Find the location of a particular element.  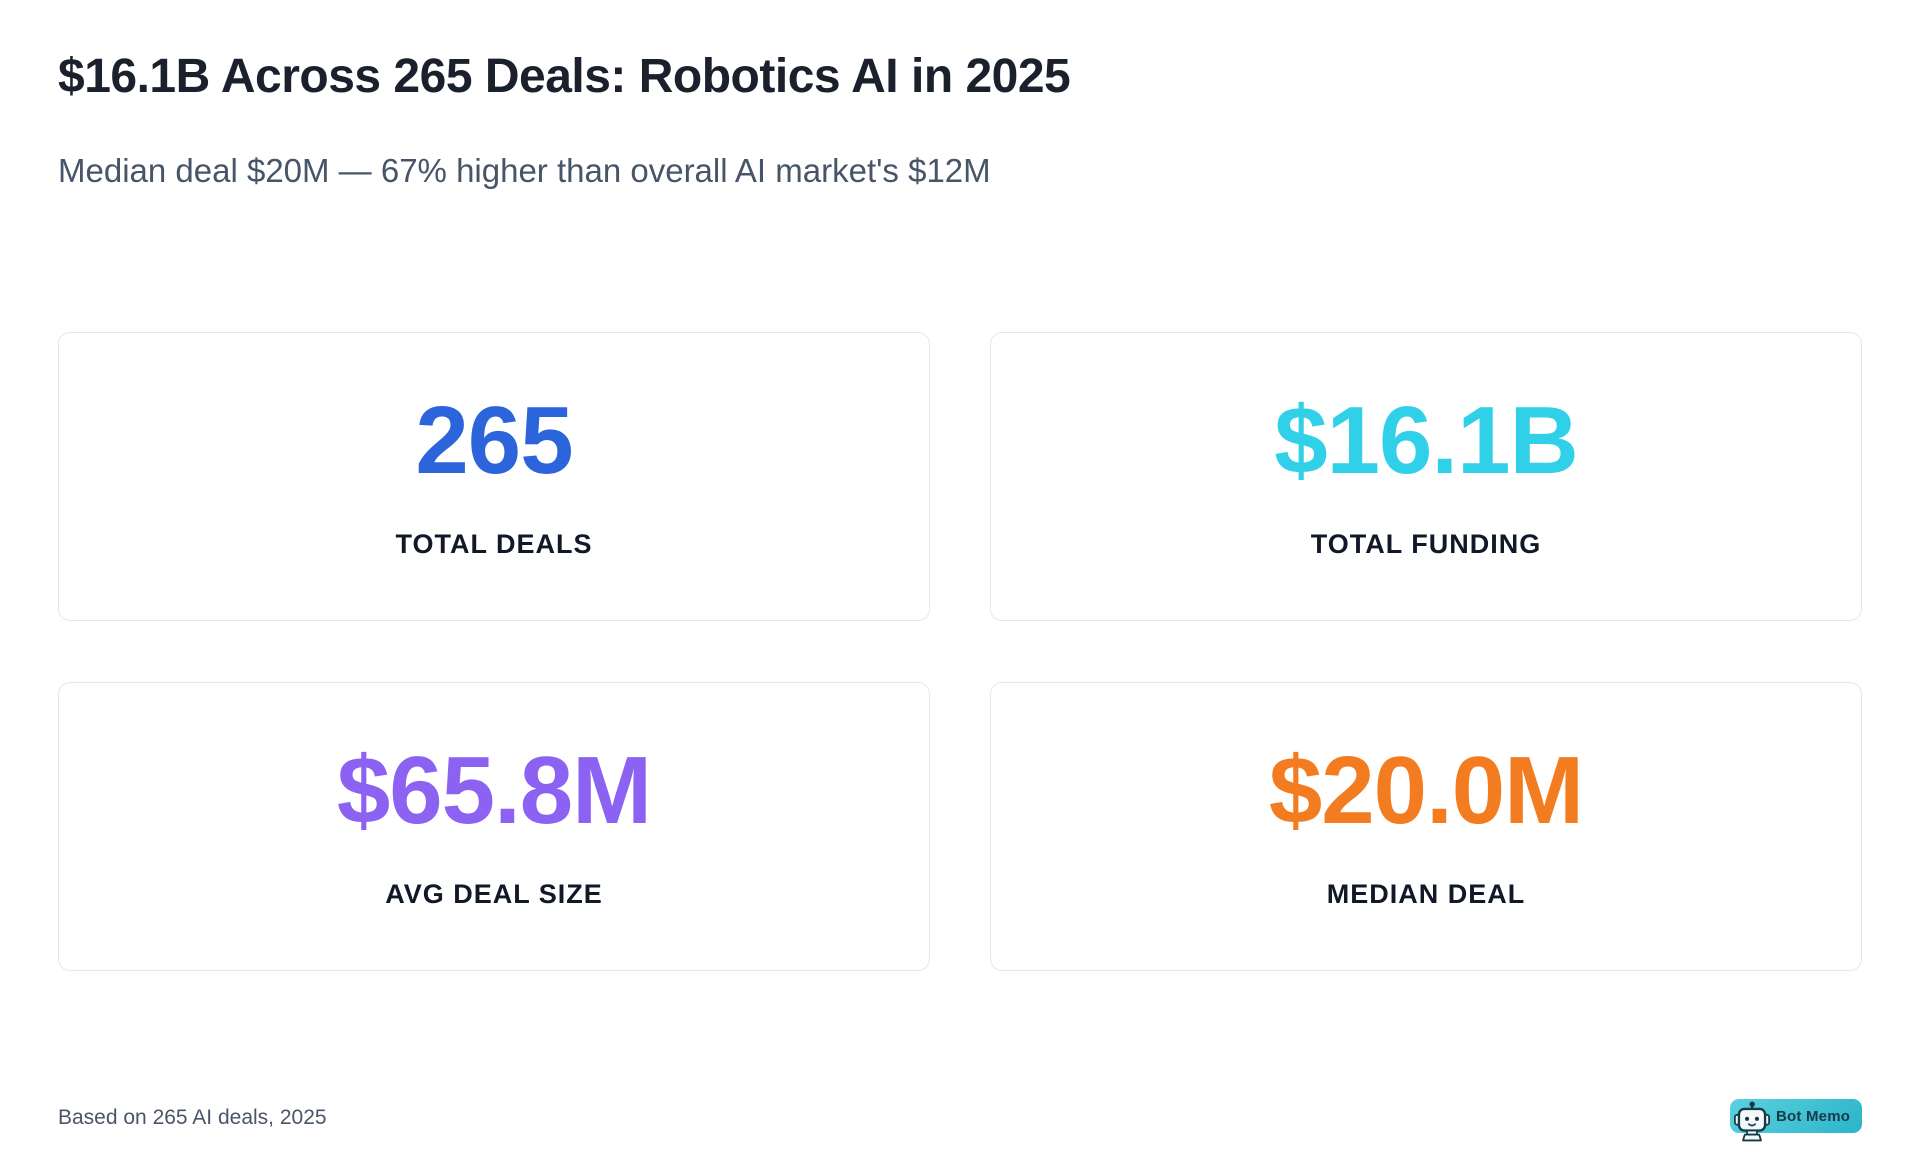

bot-memo-label: Bot Memo is located at coordinates (1813, 1116).